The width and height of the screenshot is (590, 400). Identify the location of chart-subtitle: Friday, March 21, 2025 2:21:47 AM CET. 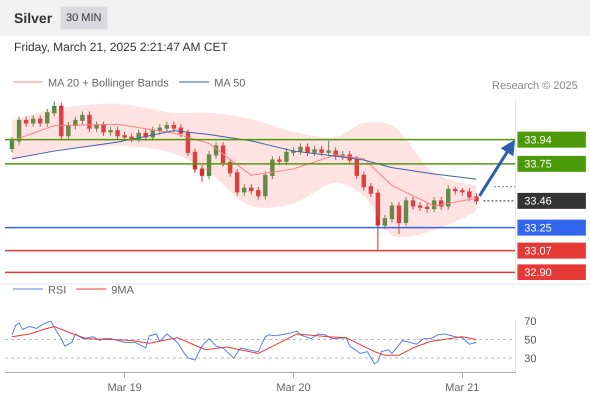
(121, 47).